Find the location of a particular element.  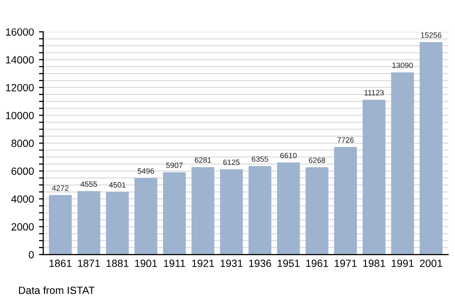

x-tick-label: 1936 is located at coordinates (260, 264).